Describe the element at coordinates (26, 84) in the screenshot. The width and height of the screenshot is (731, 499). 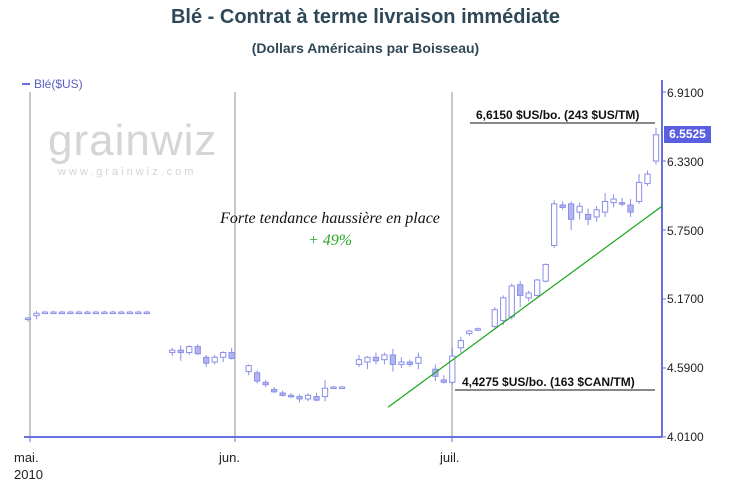
I see `legend-swatch` at that location.